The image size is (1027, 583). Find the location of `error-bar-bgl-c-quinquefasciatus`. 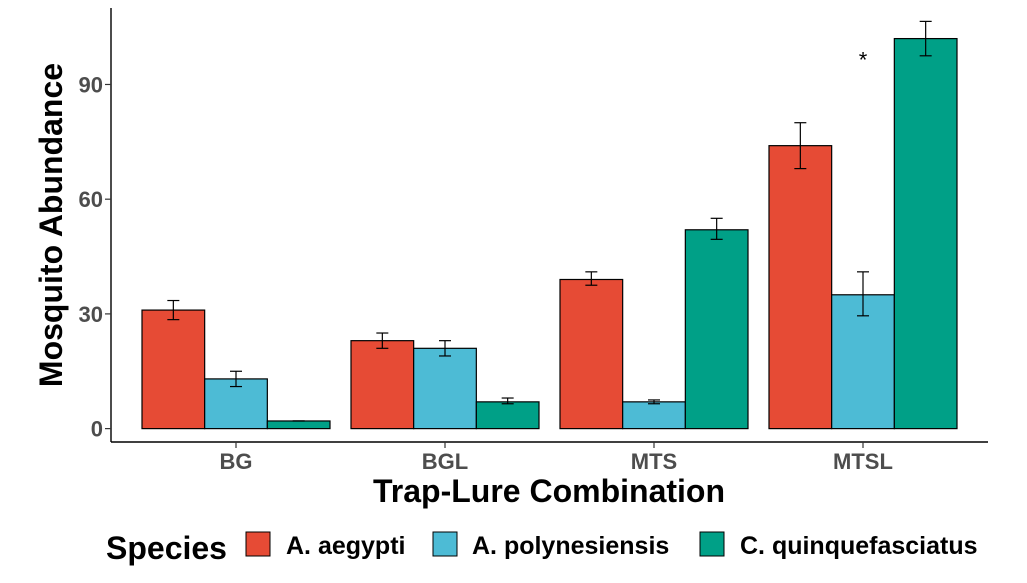

error-bar-bgl-c-quinquefasciatus is located at coordinates (507, 401).